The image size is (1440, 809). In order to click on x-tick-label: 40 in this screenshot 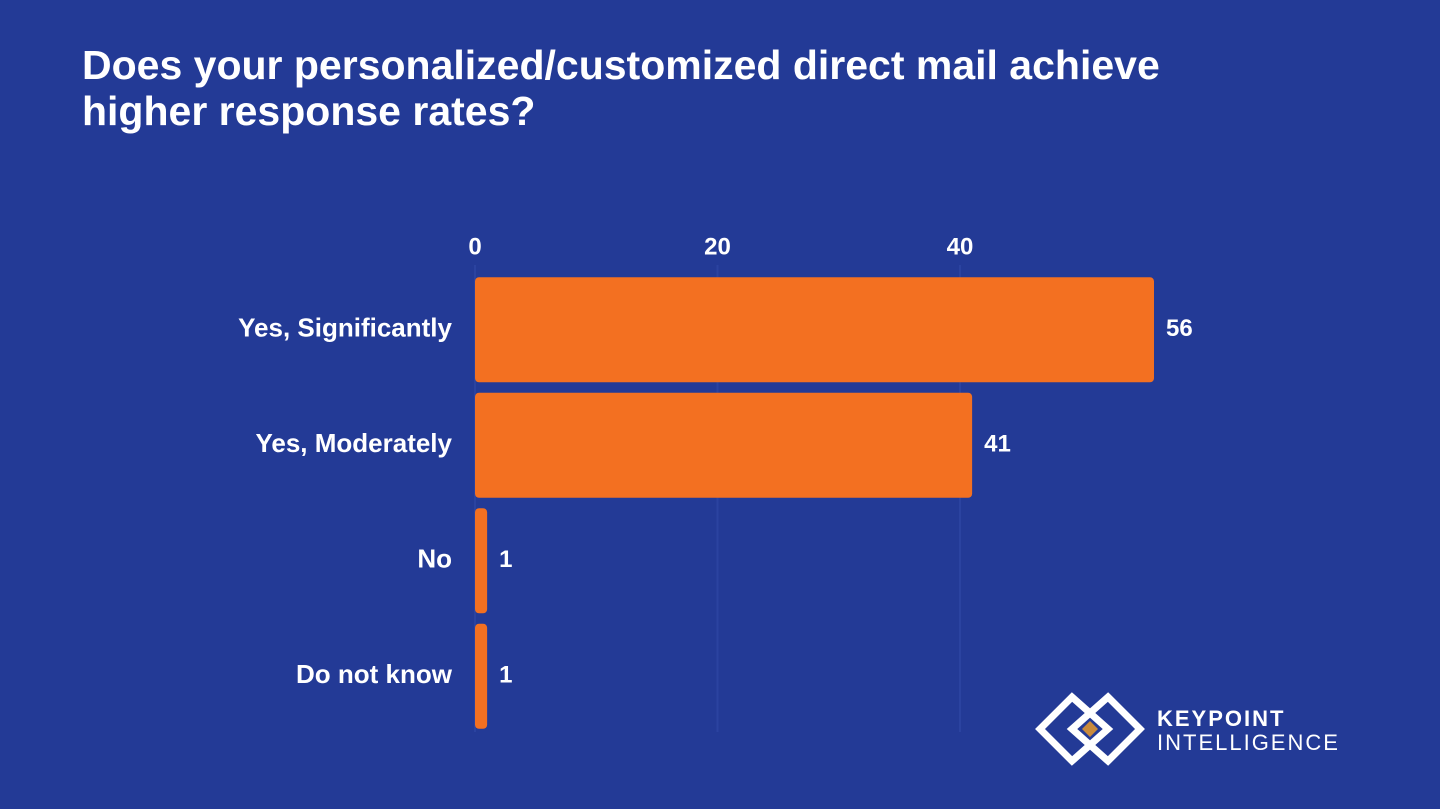, I will do `click(960, 246)`.